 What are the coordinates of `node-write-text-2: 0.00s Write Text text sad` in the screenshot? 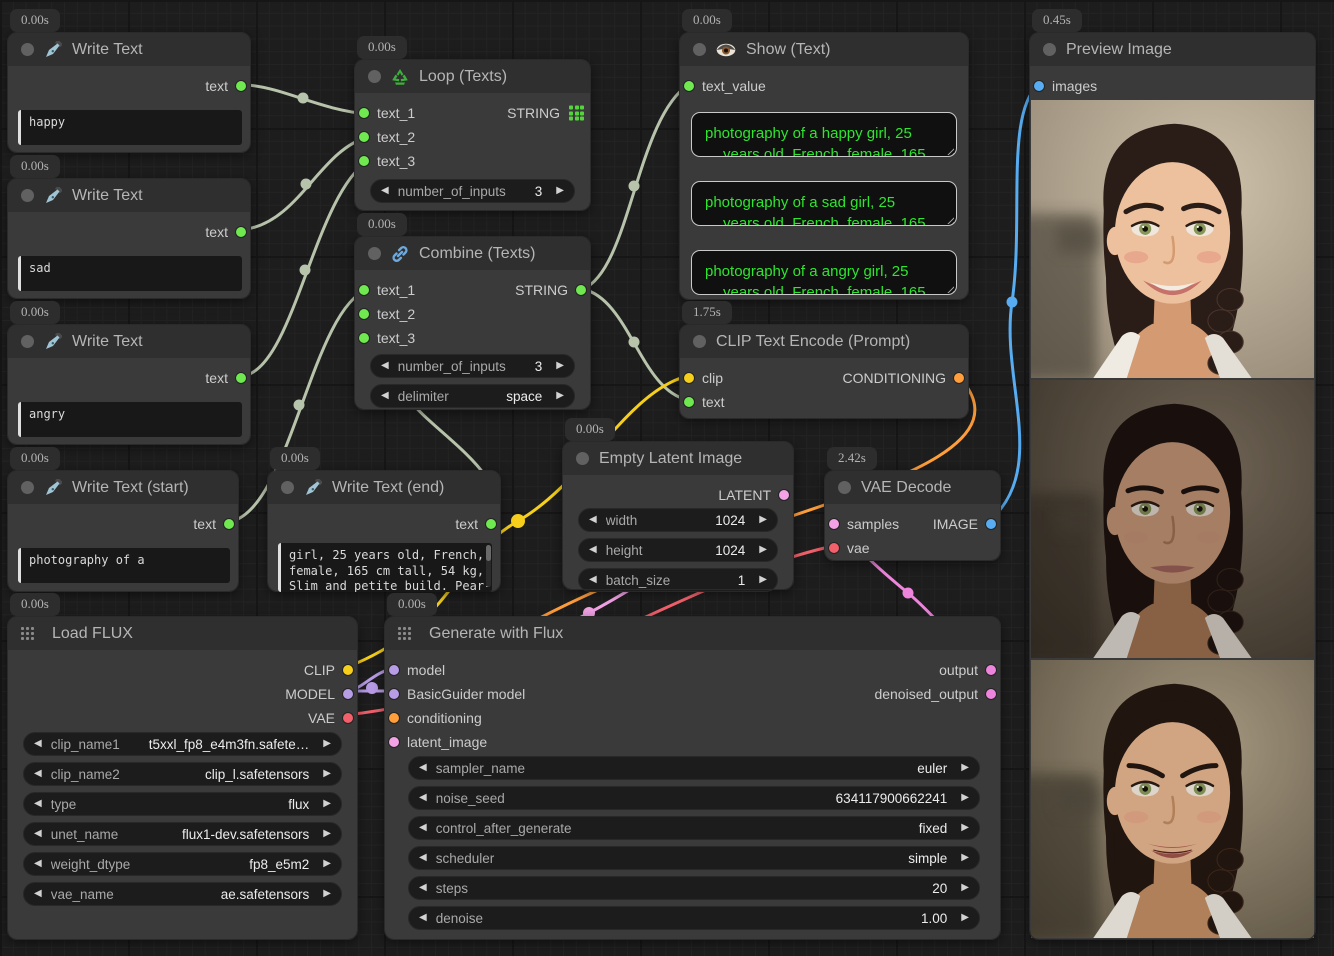 It's located at (129, 227).